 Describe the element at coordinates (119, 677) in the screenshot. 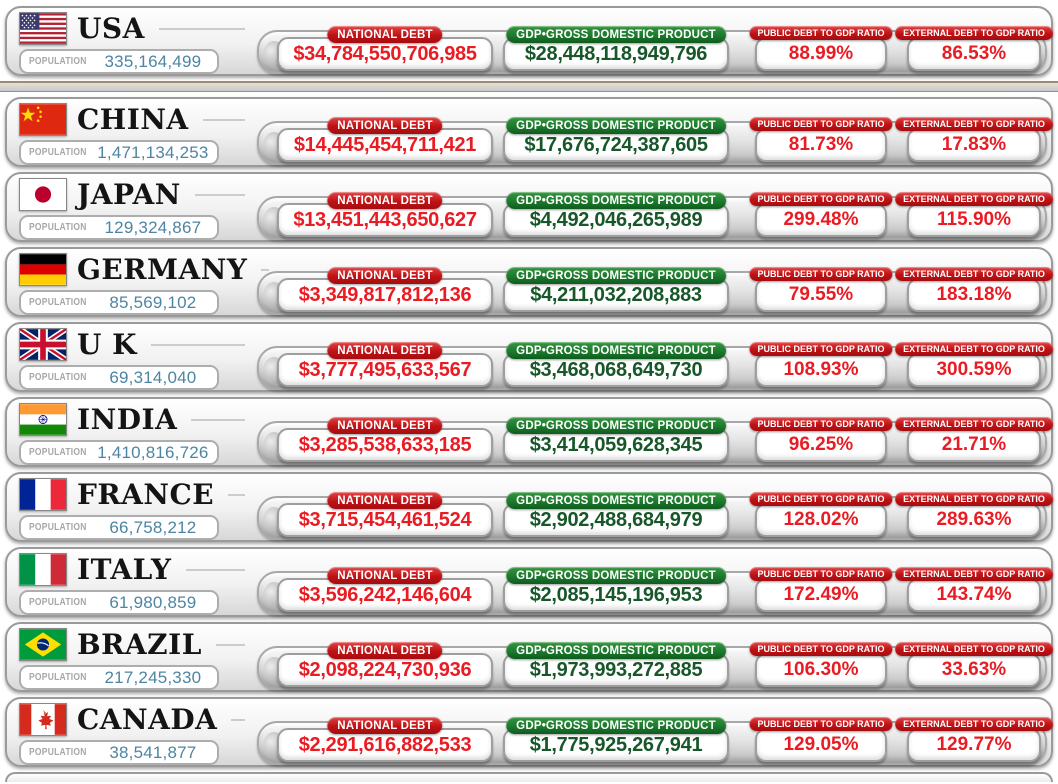

I see `population-box: POPULATION 217,245,330` at that location.